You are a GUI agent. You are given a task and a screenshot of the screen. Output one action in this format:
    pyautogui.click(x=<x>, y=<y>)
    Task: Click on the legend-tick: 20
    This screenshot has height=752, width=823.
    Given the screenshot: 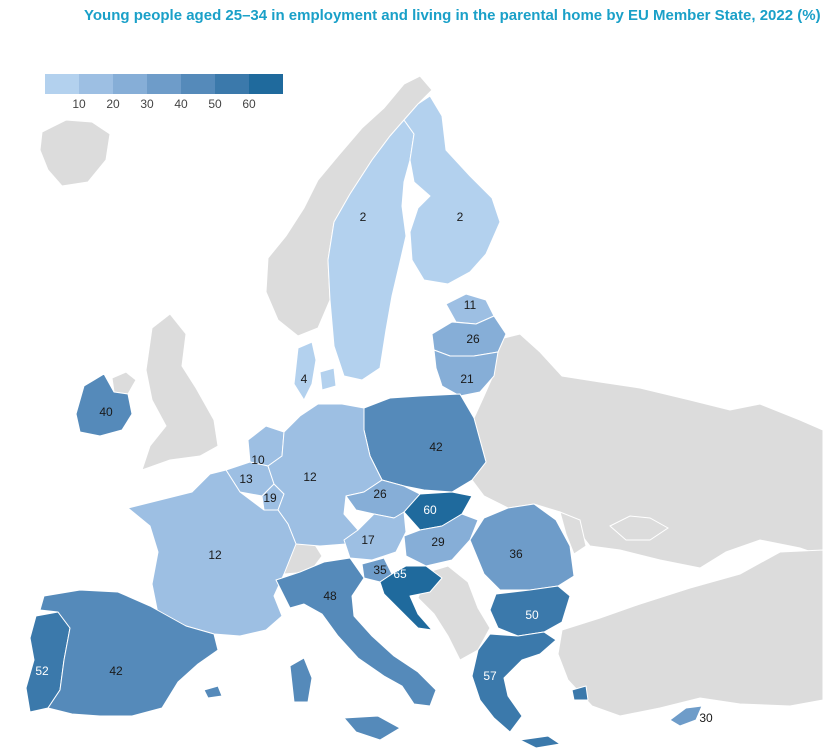 What is the action you would take?
    pyautogui.click(x=113, y=104)
    